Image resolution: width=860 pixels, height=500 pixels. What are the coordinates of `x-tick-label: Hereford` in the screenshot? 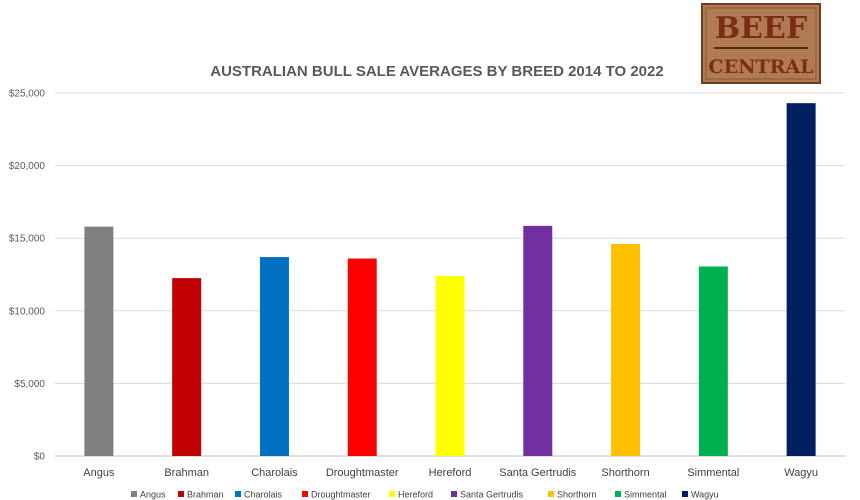 It's located at (450, 473).